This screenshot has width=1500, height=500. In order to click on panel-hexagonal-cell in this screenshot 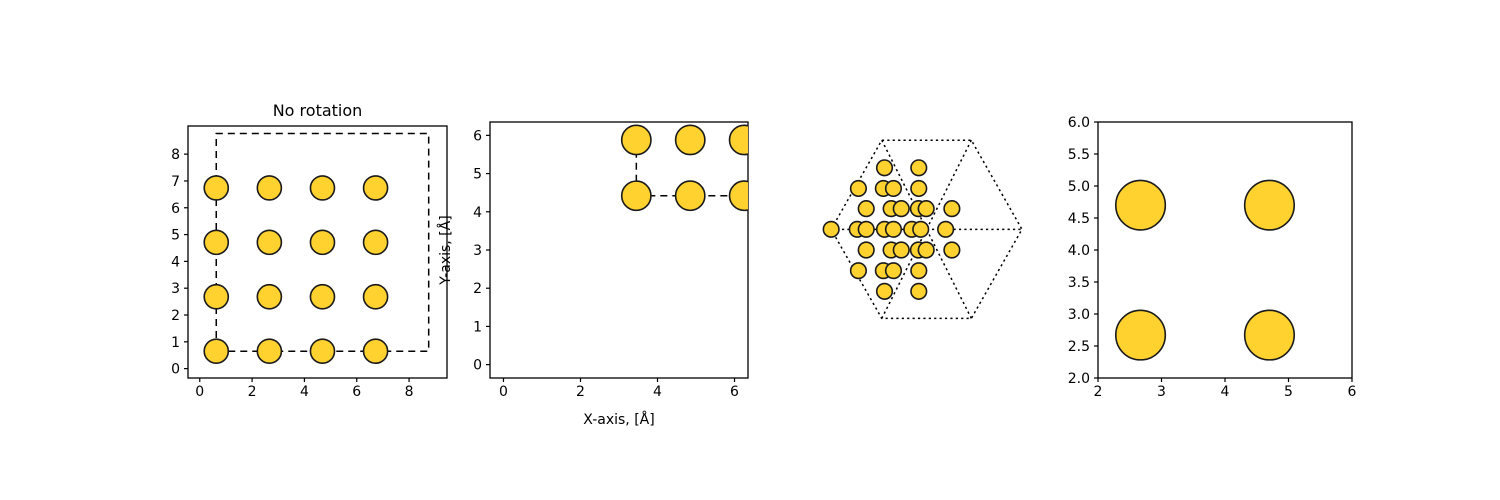, I will do `click(922, 229)`.